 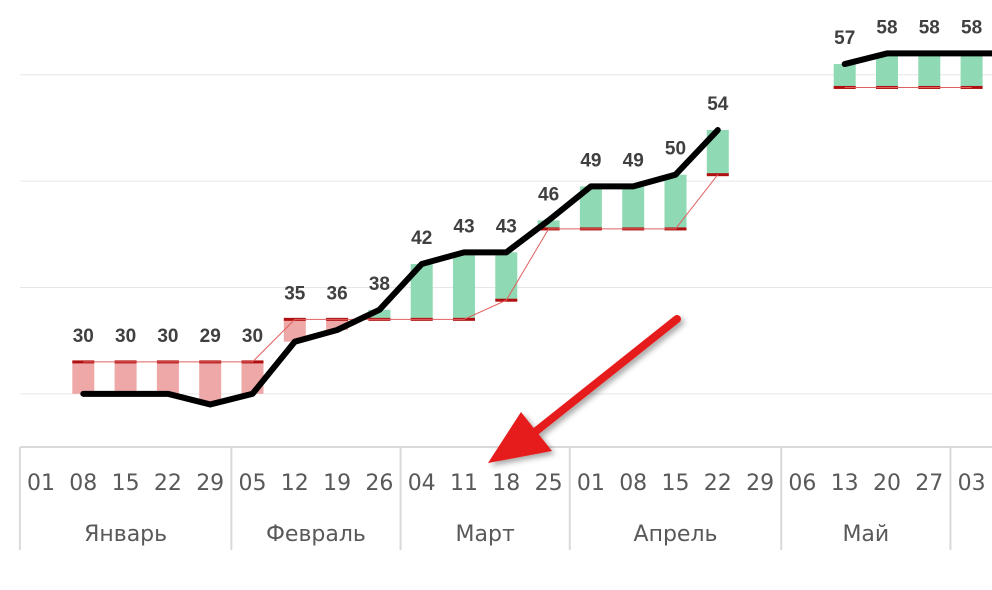 I want to click on data-label-22: 58, so click(x=971, y=27).